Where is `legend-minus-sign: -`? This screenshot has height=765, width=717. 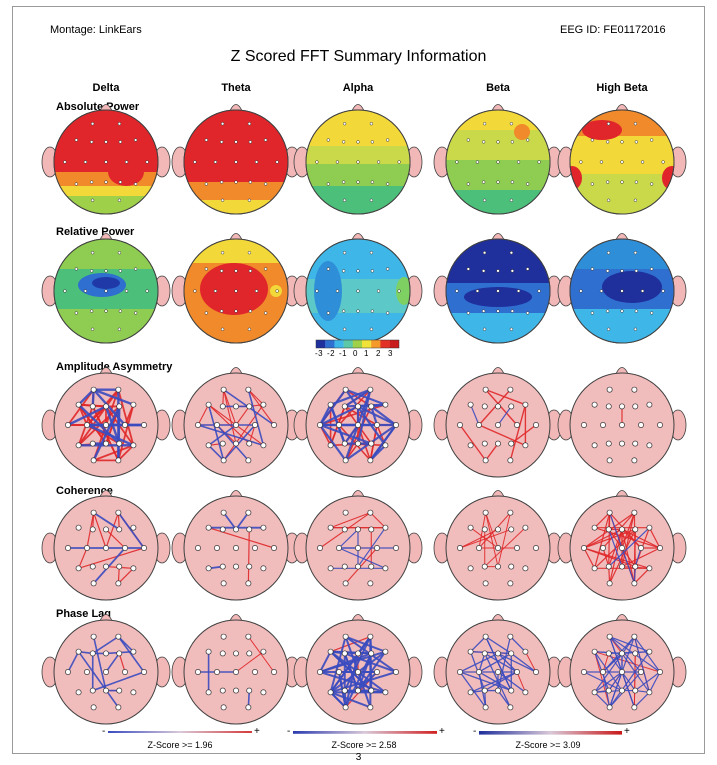 legend-minus-sign: - is located at coordinates (475, 731).